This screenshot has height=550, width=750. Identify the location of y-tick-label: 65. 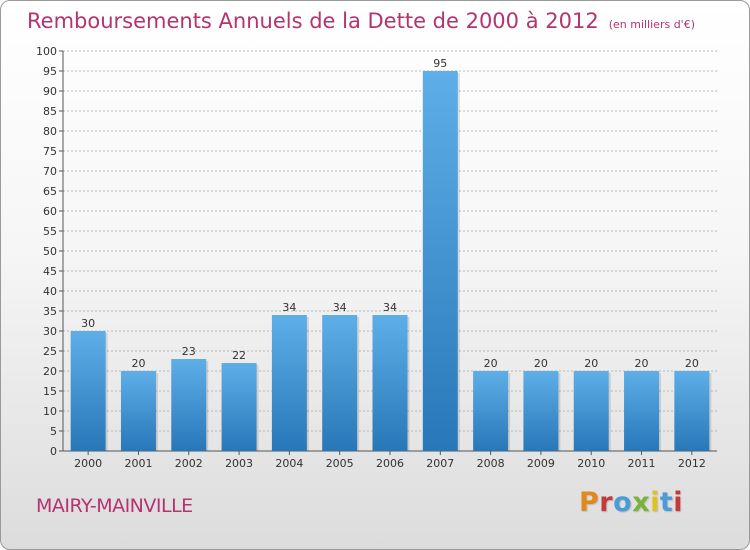
(50, 191).